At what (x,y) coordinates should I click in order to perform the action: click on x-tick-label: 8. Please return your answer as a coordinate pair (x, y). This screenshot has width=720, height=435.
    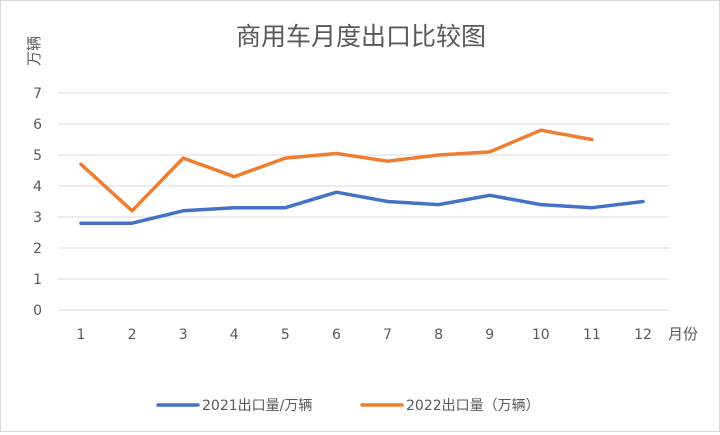
    Looking at the image, I should click on (438, 335).